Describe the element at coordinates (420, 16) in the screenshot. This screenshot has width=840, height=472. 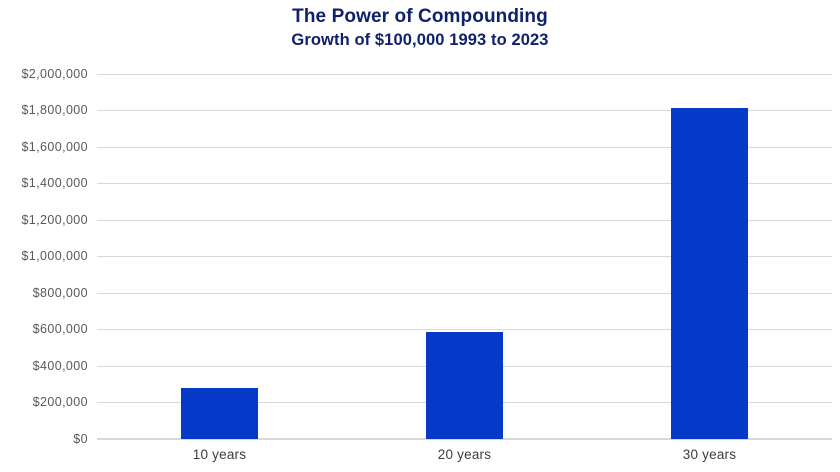
I see `chart-title: The Power of Compounding` at that location.